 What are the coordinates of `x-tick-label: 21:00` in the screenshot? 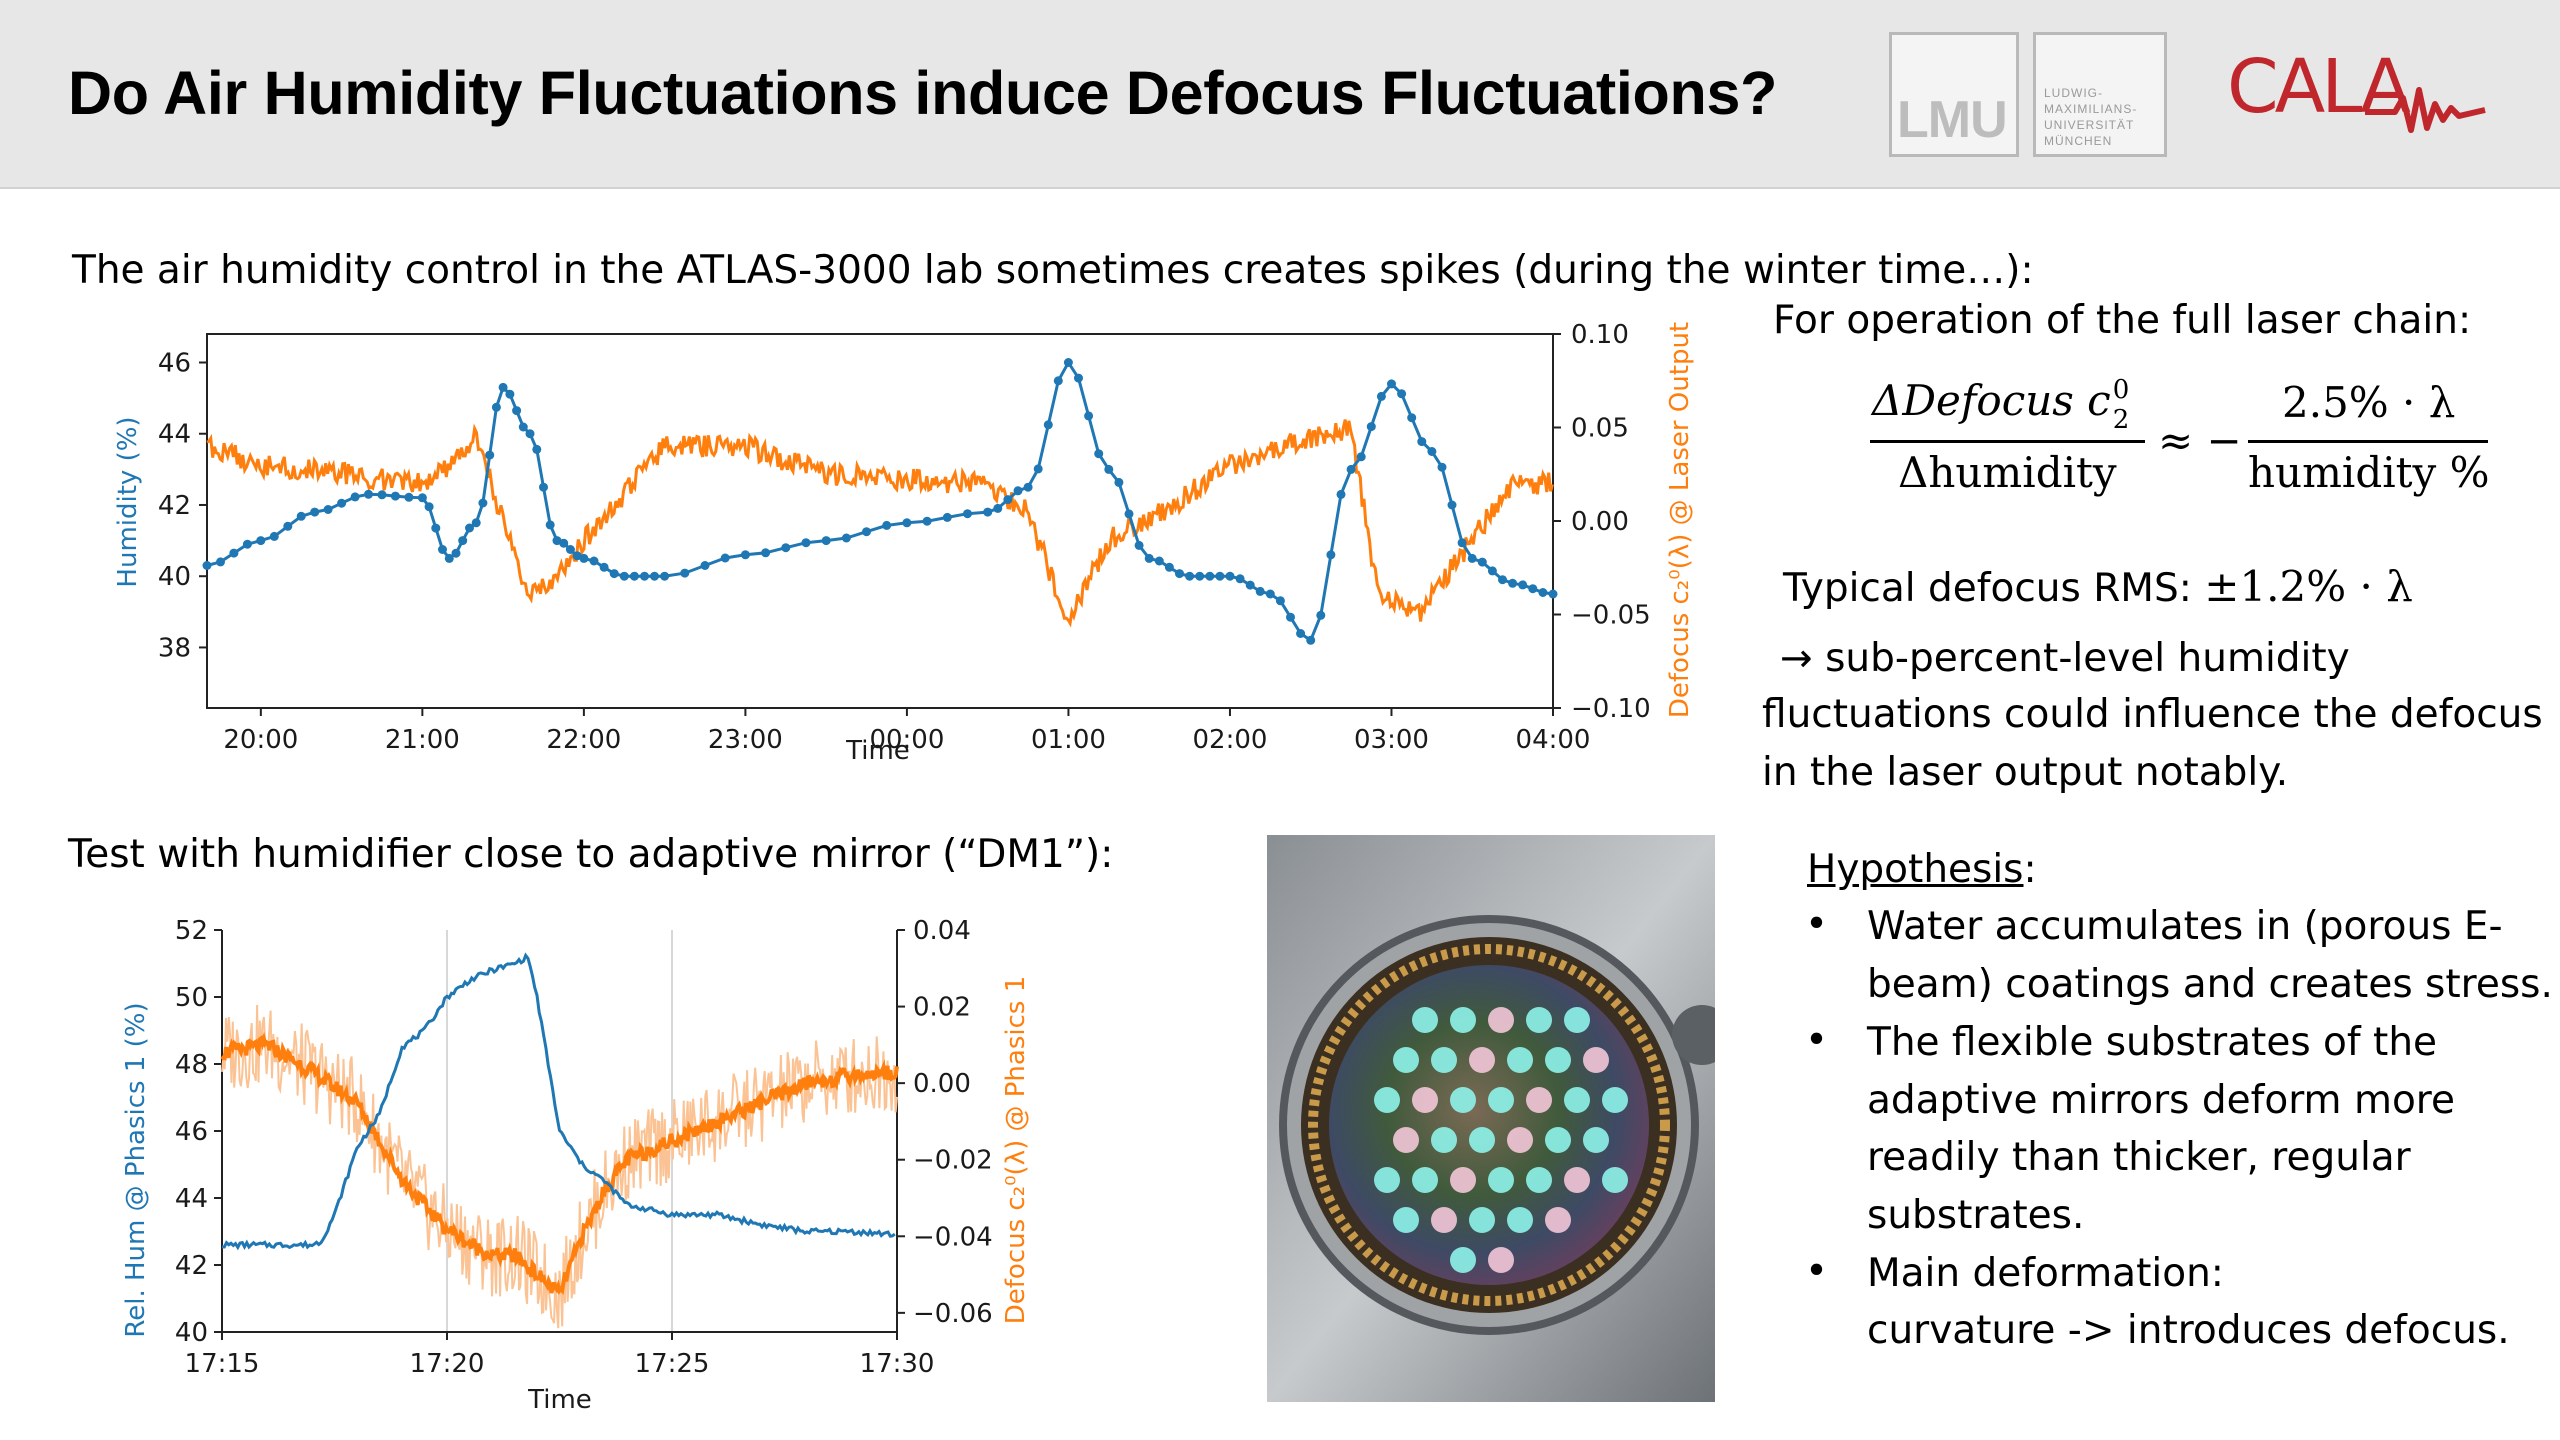 It's located at (422, 740).